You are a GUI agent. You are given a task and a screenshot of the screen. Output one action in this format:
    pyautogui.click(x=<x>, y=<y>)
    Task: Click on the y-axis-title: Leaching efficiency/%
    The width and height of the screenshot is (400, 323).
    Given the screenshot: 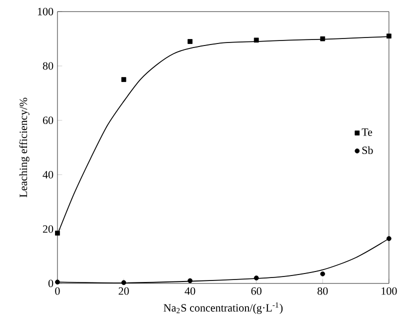 What is the action you would take?
    pyautogui.click(x=24, y=148)
    